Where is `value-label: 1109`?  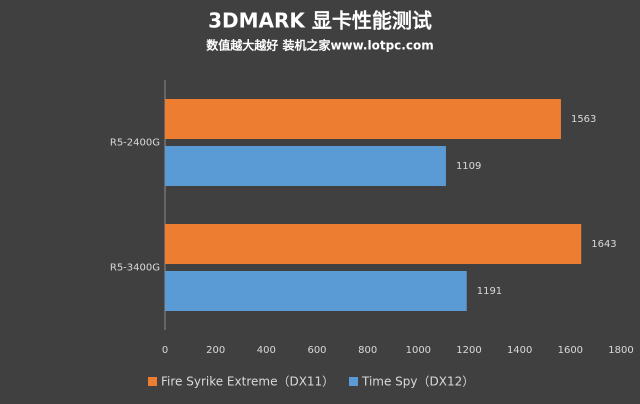 value-label: 1109 is located at coordinates (468, 166).